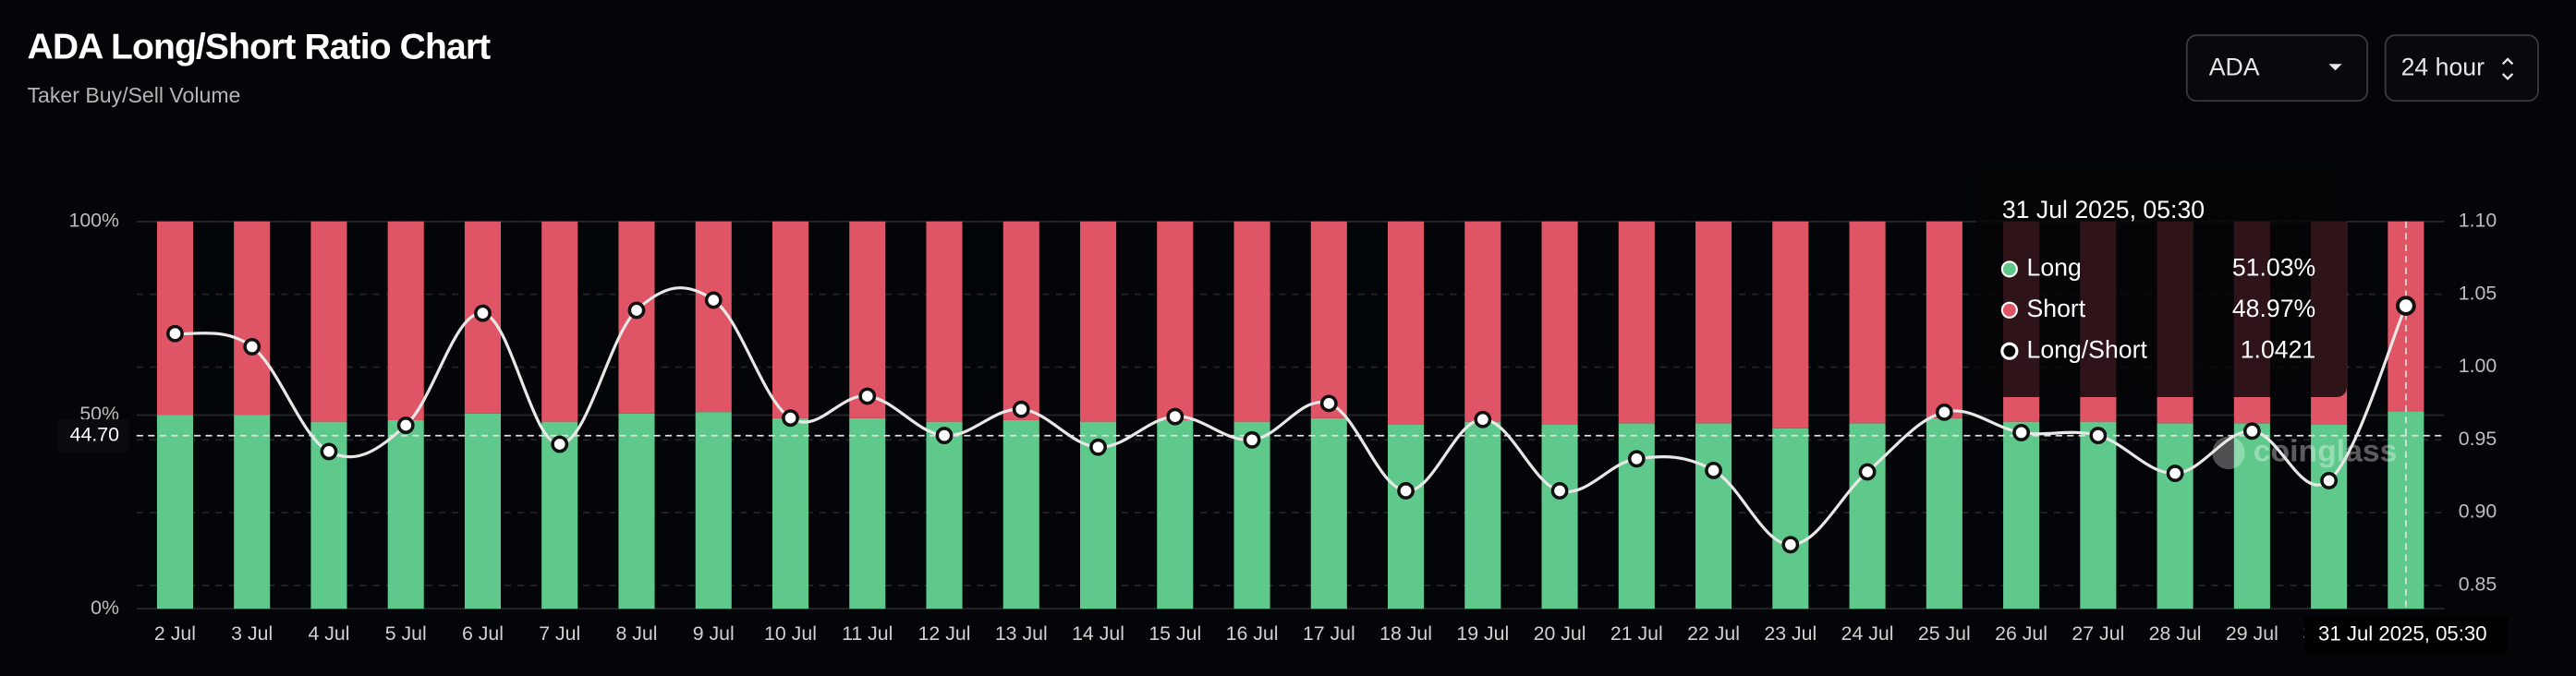 The image size is (2576, 676). Describe the element at coordinates (2273, 267) in the screenshot. I see `tooltip-series-value: 51.03%` at that location.